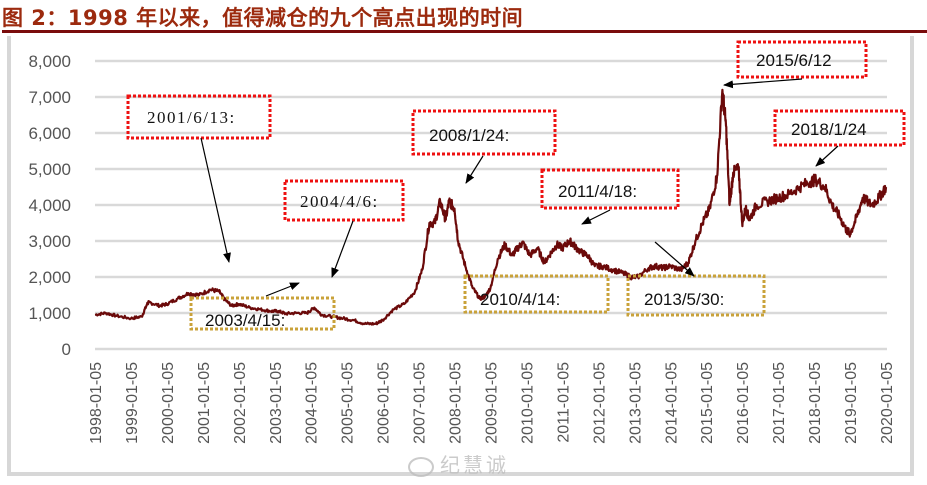 This screenshot has width=927, height=485. Describe the element at coordinates (671, 403) in the screenshot. I see `x-tick-label: 2014-01-05` at that location.